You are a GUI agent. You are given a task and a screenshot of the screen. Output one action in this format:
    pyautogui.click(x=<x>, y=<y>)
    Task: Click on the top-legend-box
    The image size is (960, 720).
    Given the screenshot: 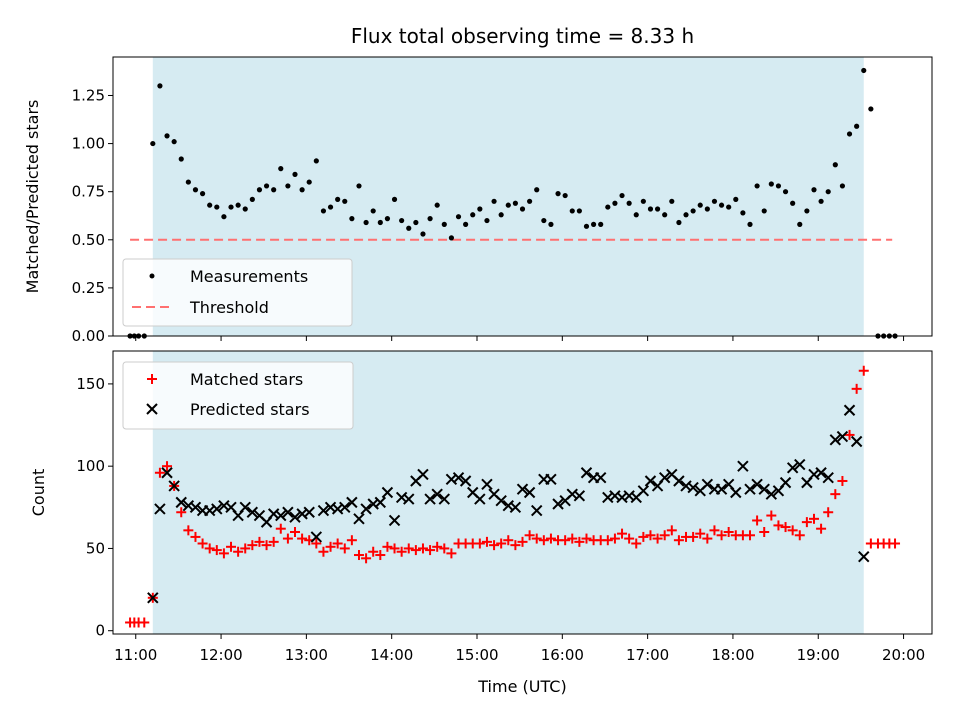 What is the action you would take?
    pyautogui.click(x=237, y=292)
    